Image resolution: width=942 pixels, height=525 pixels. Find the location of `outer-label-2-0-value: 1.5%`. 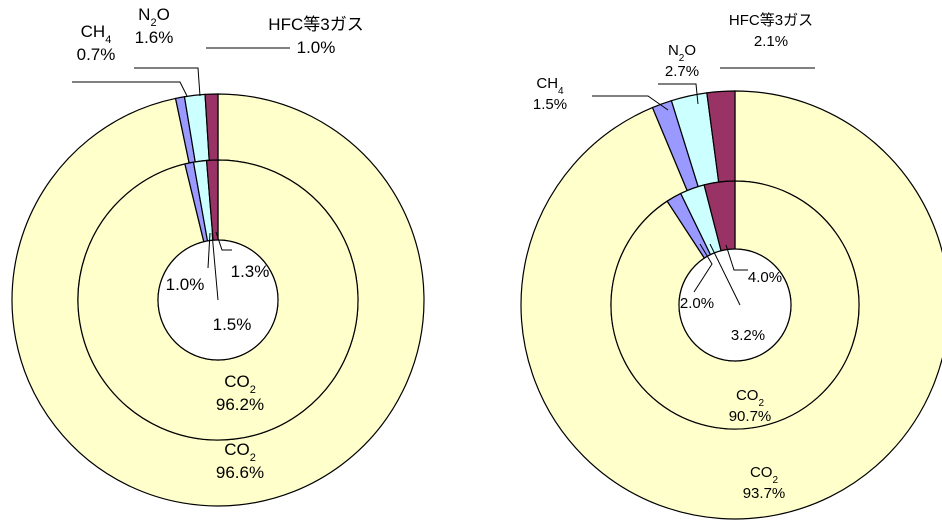

outer-label-2-0-value: 1.5% is located at coordinates (550, 104).